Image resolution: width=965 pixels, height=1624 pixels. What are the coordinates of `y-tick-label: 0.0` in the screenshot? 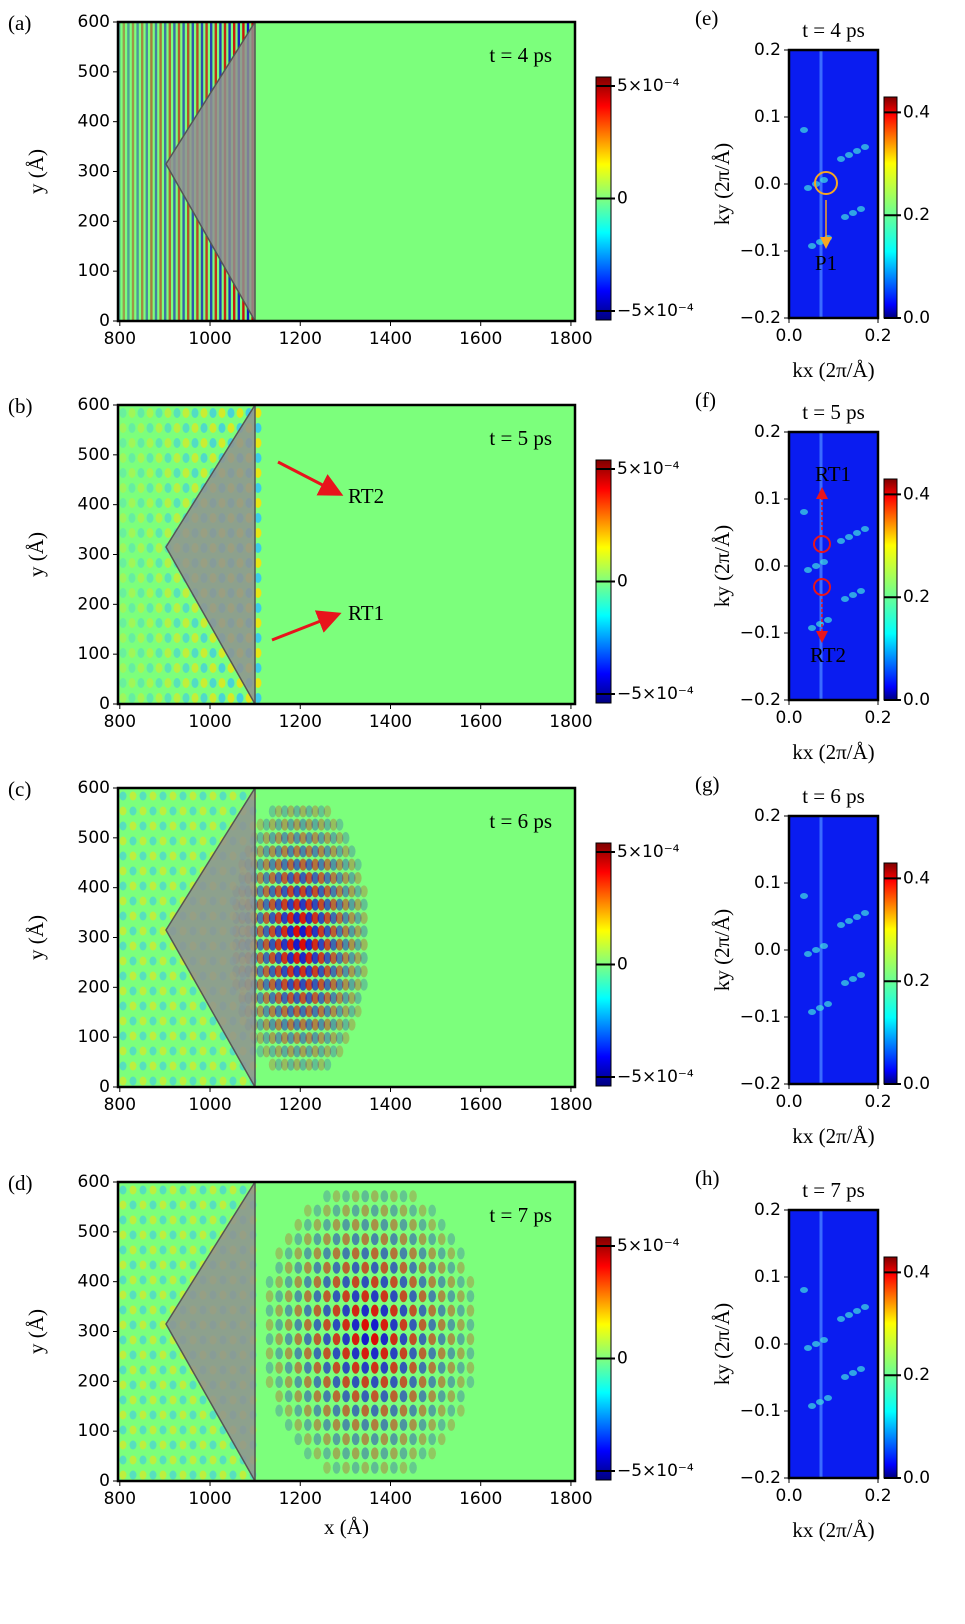 It's located at (767, 1344).